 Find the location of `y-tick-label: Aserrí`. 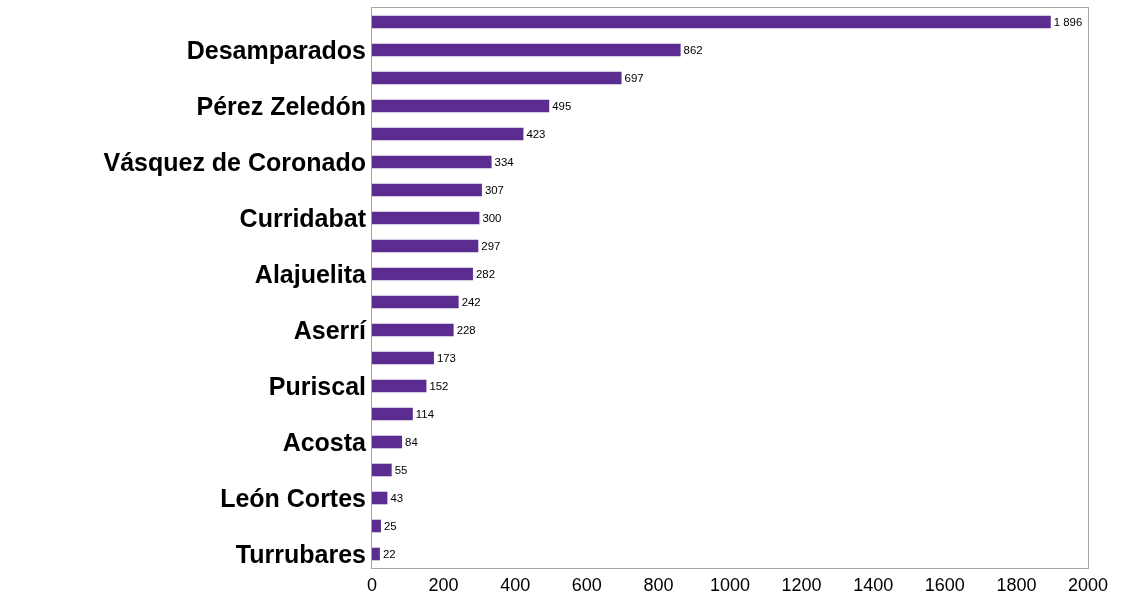

y-tick-label: Aserrí is located at coordinates (330, 329).